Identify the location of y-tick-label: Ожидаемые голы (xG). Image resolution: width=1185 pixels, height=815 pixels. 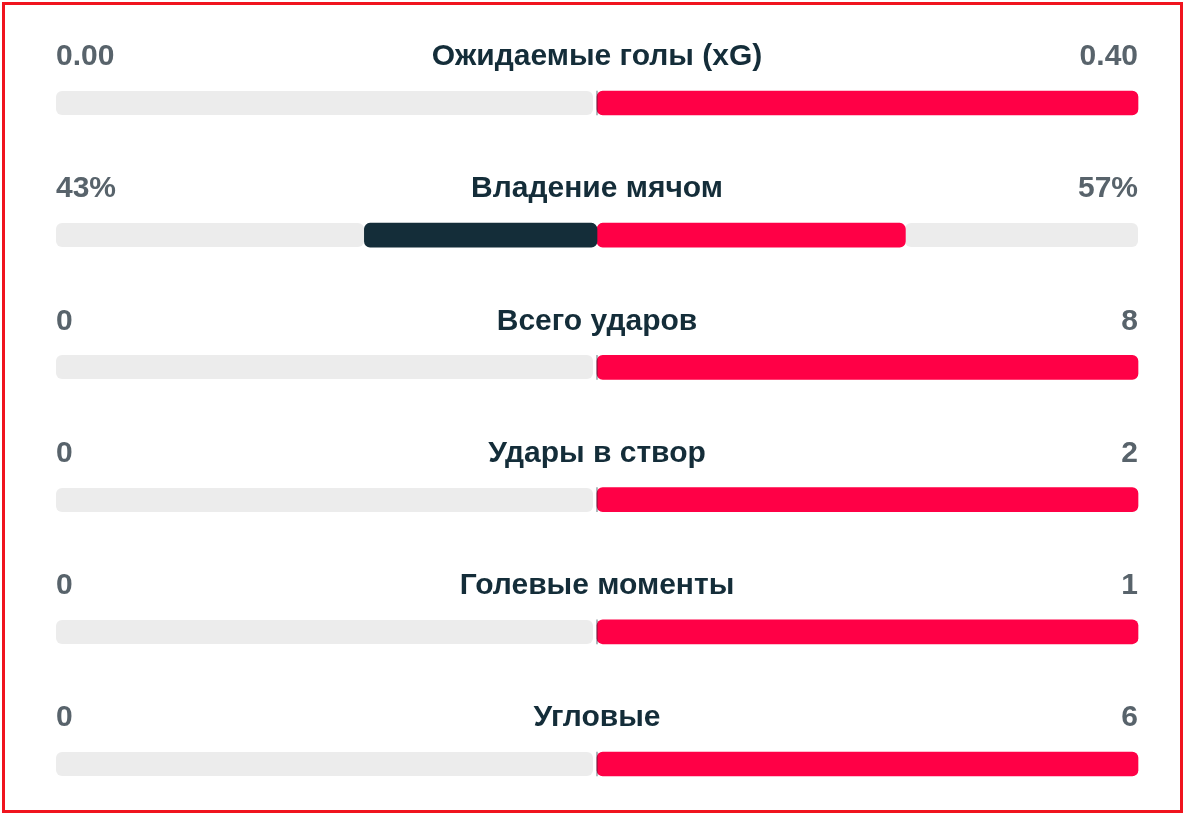
(597, 55).